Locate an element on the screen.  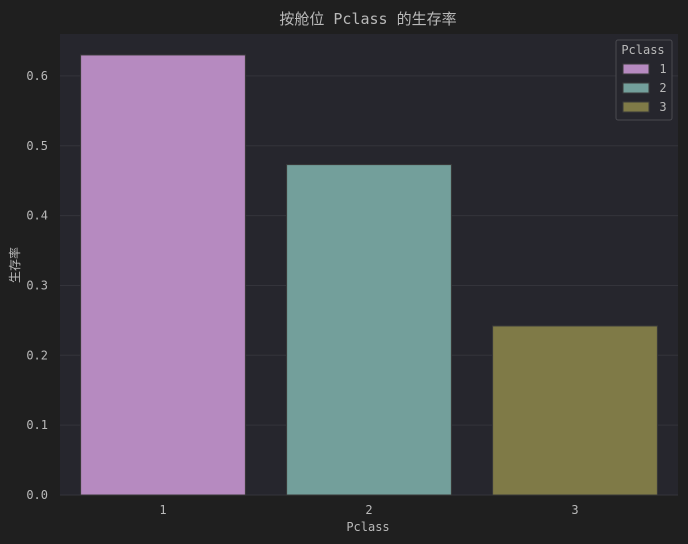
y-tick-label: 0.0 is located at coordinates (37, 495).